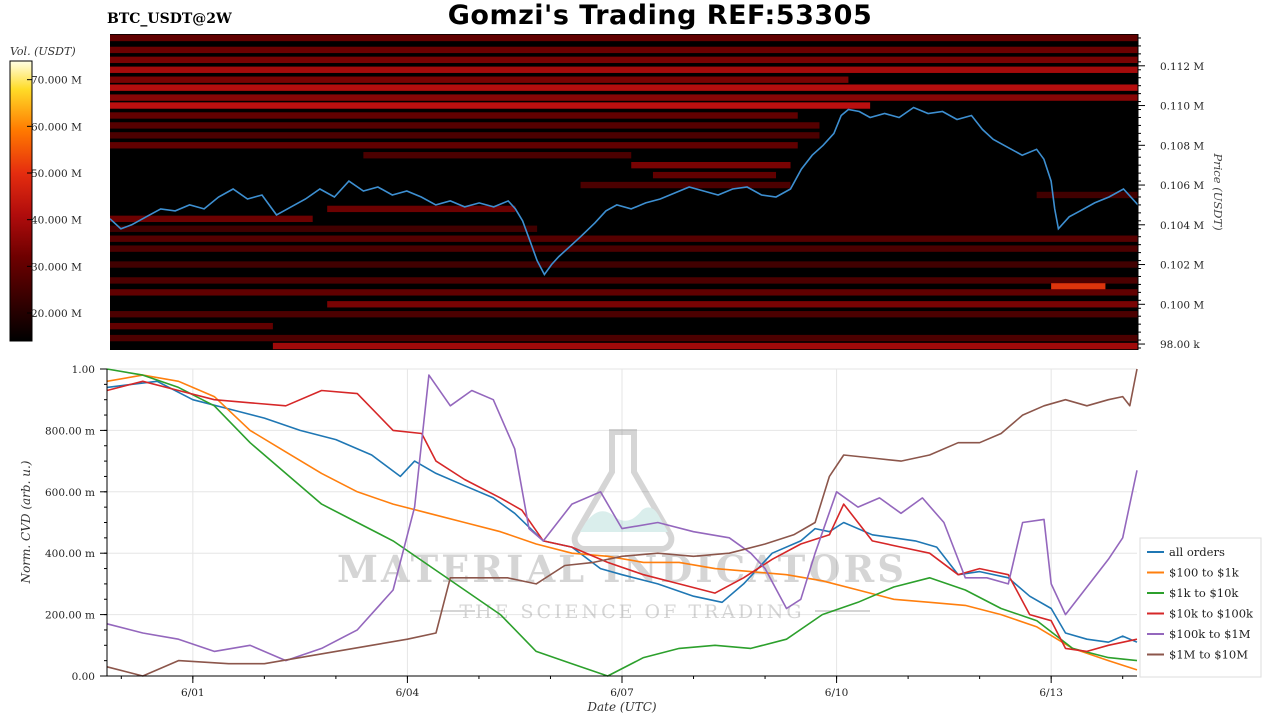 The height and width of the screenshot is (720, 1280). What do you see at coordinates (56, 314) in the screenshot?
I see `colorbar-tick-label: 20.000 M` at bounding box center [56, 314].